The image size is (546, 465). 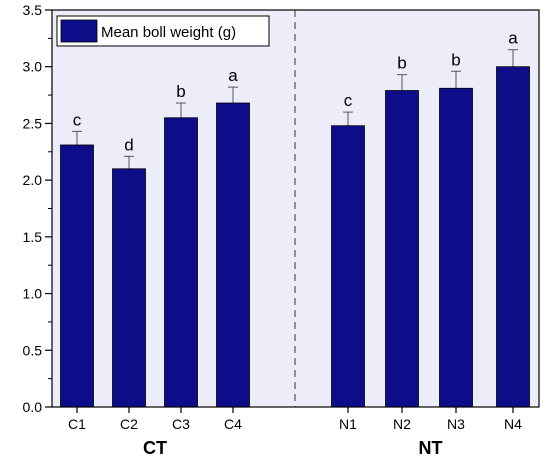 I want to click on bar-n4, so click(x=513, y=237).